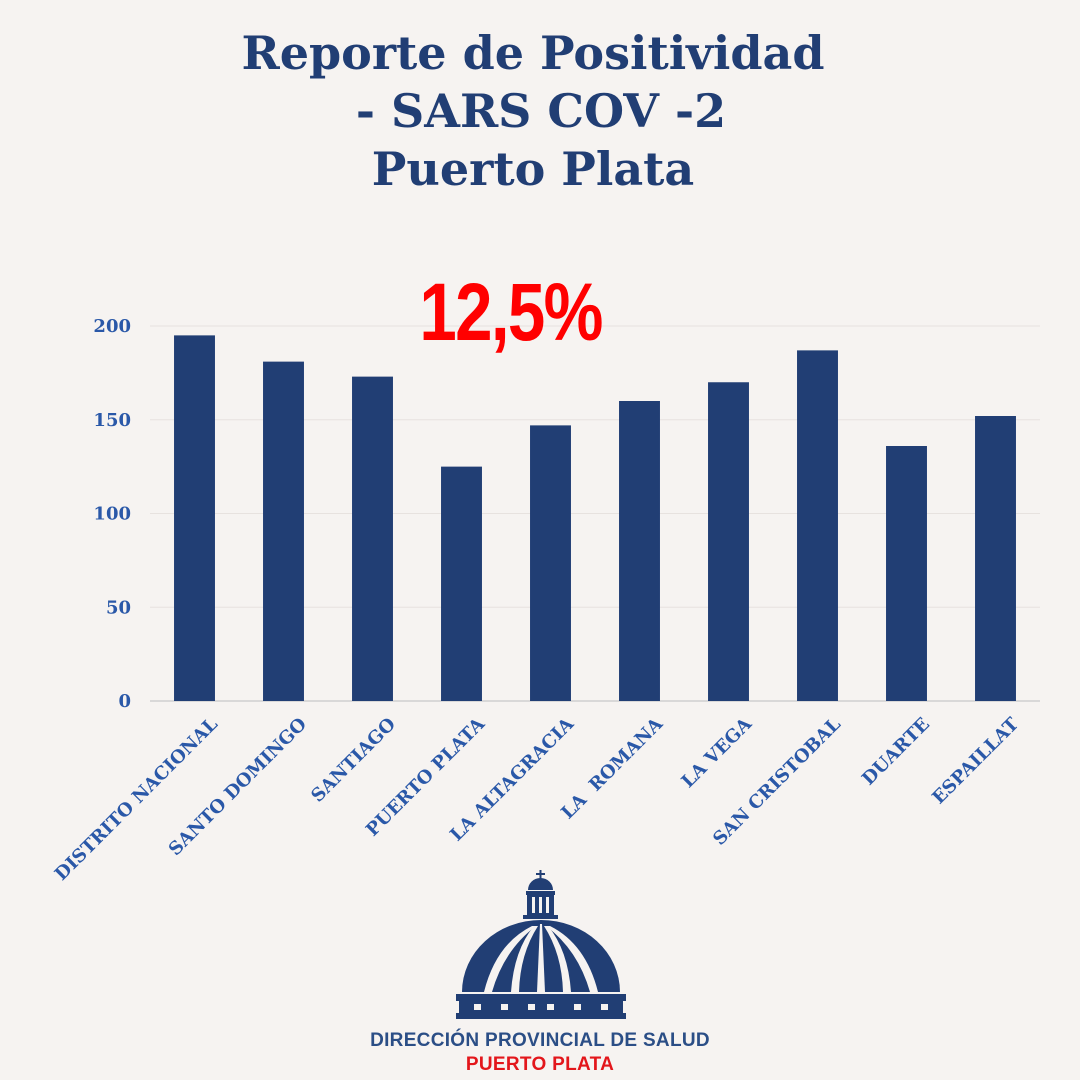 Image resolution: width=1080 pixels, height=1080 pixels. What do you see at coordinates (975, 760) in the screenshot?
I see `x-category-label: ESPAILLAT` at bounding box center [975, 760].